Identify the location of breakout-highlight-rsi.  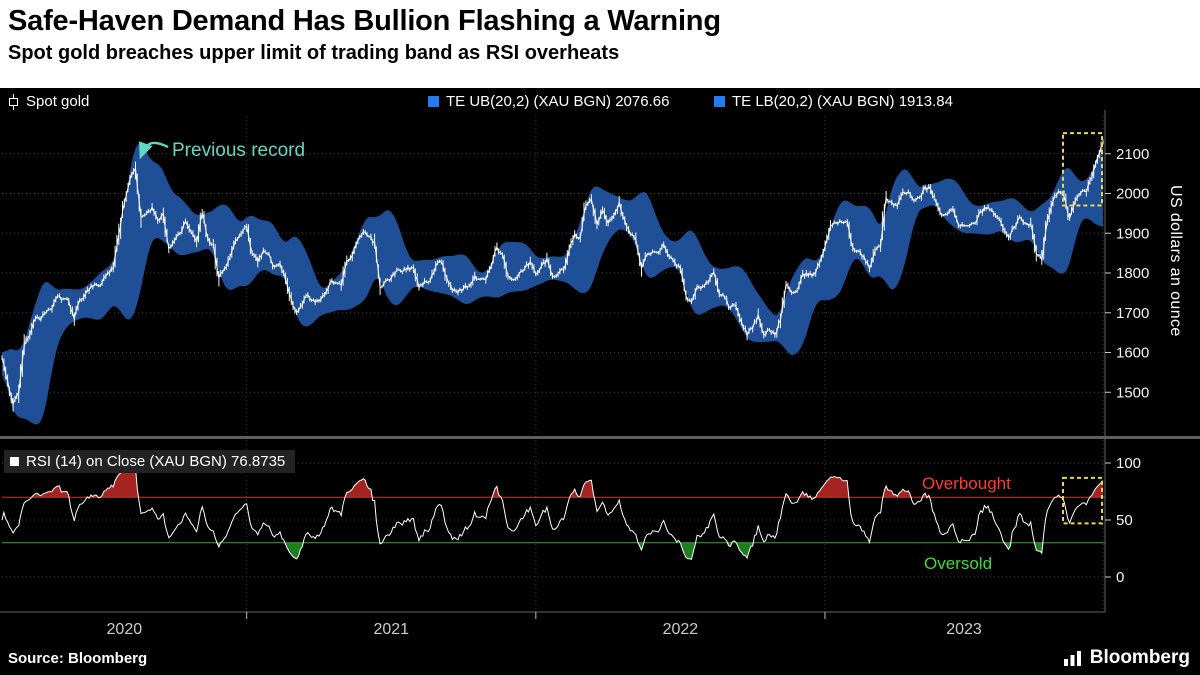
(1082, 500).